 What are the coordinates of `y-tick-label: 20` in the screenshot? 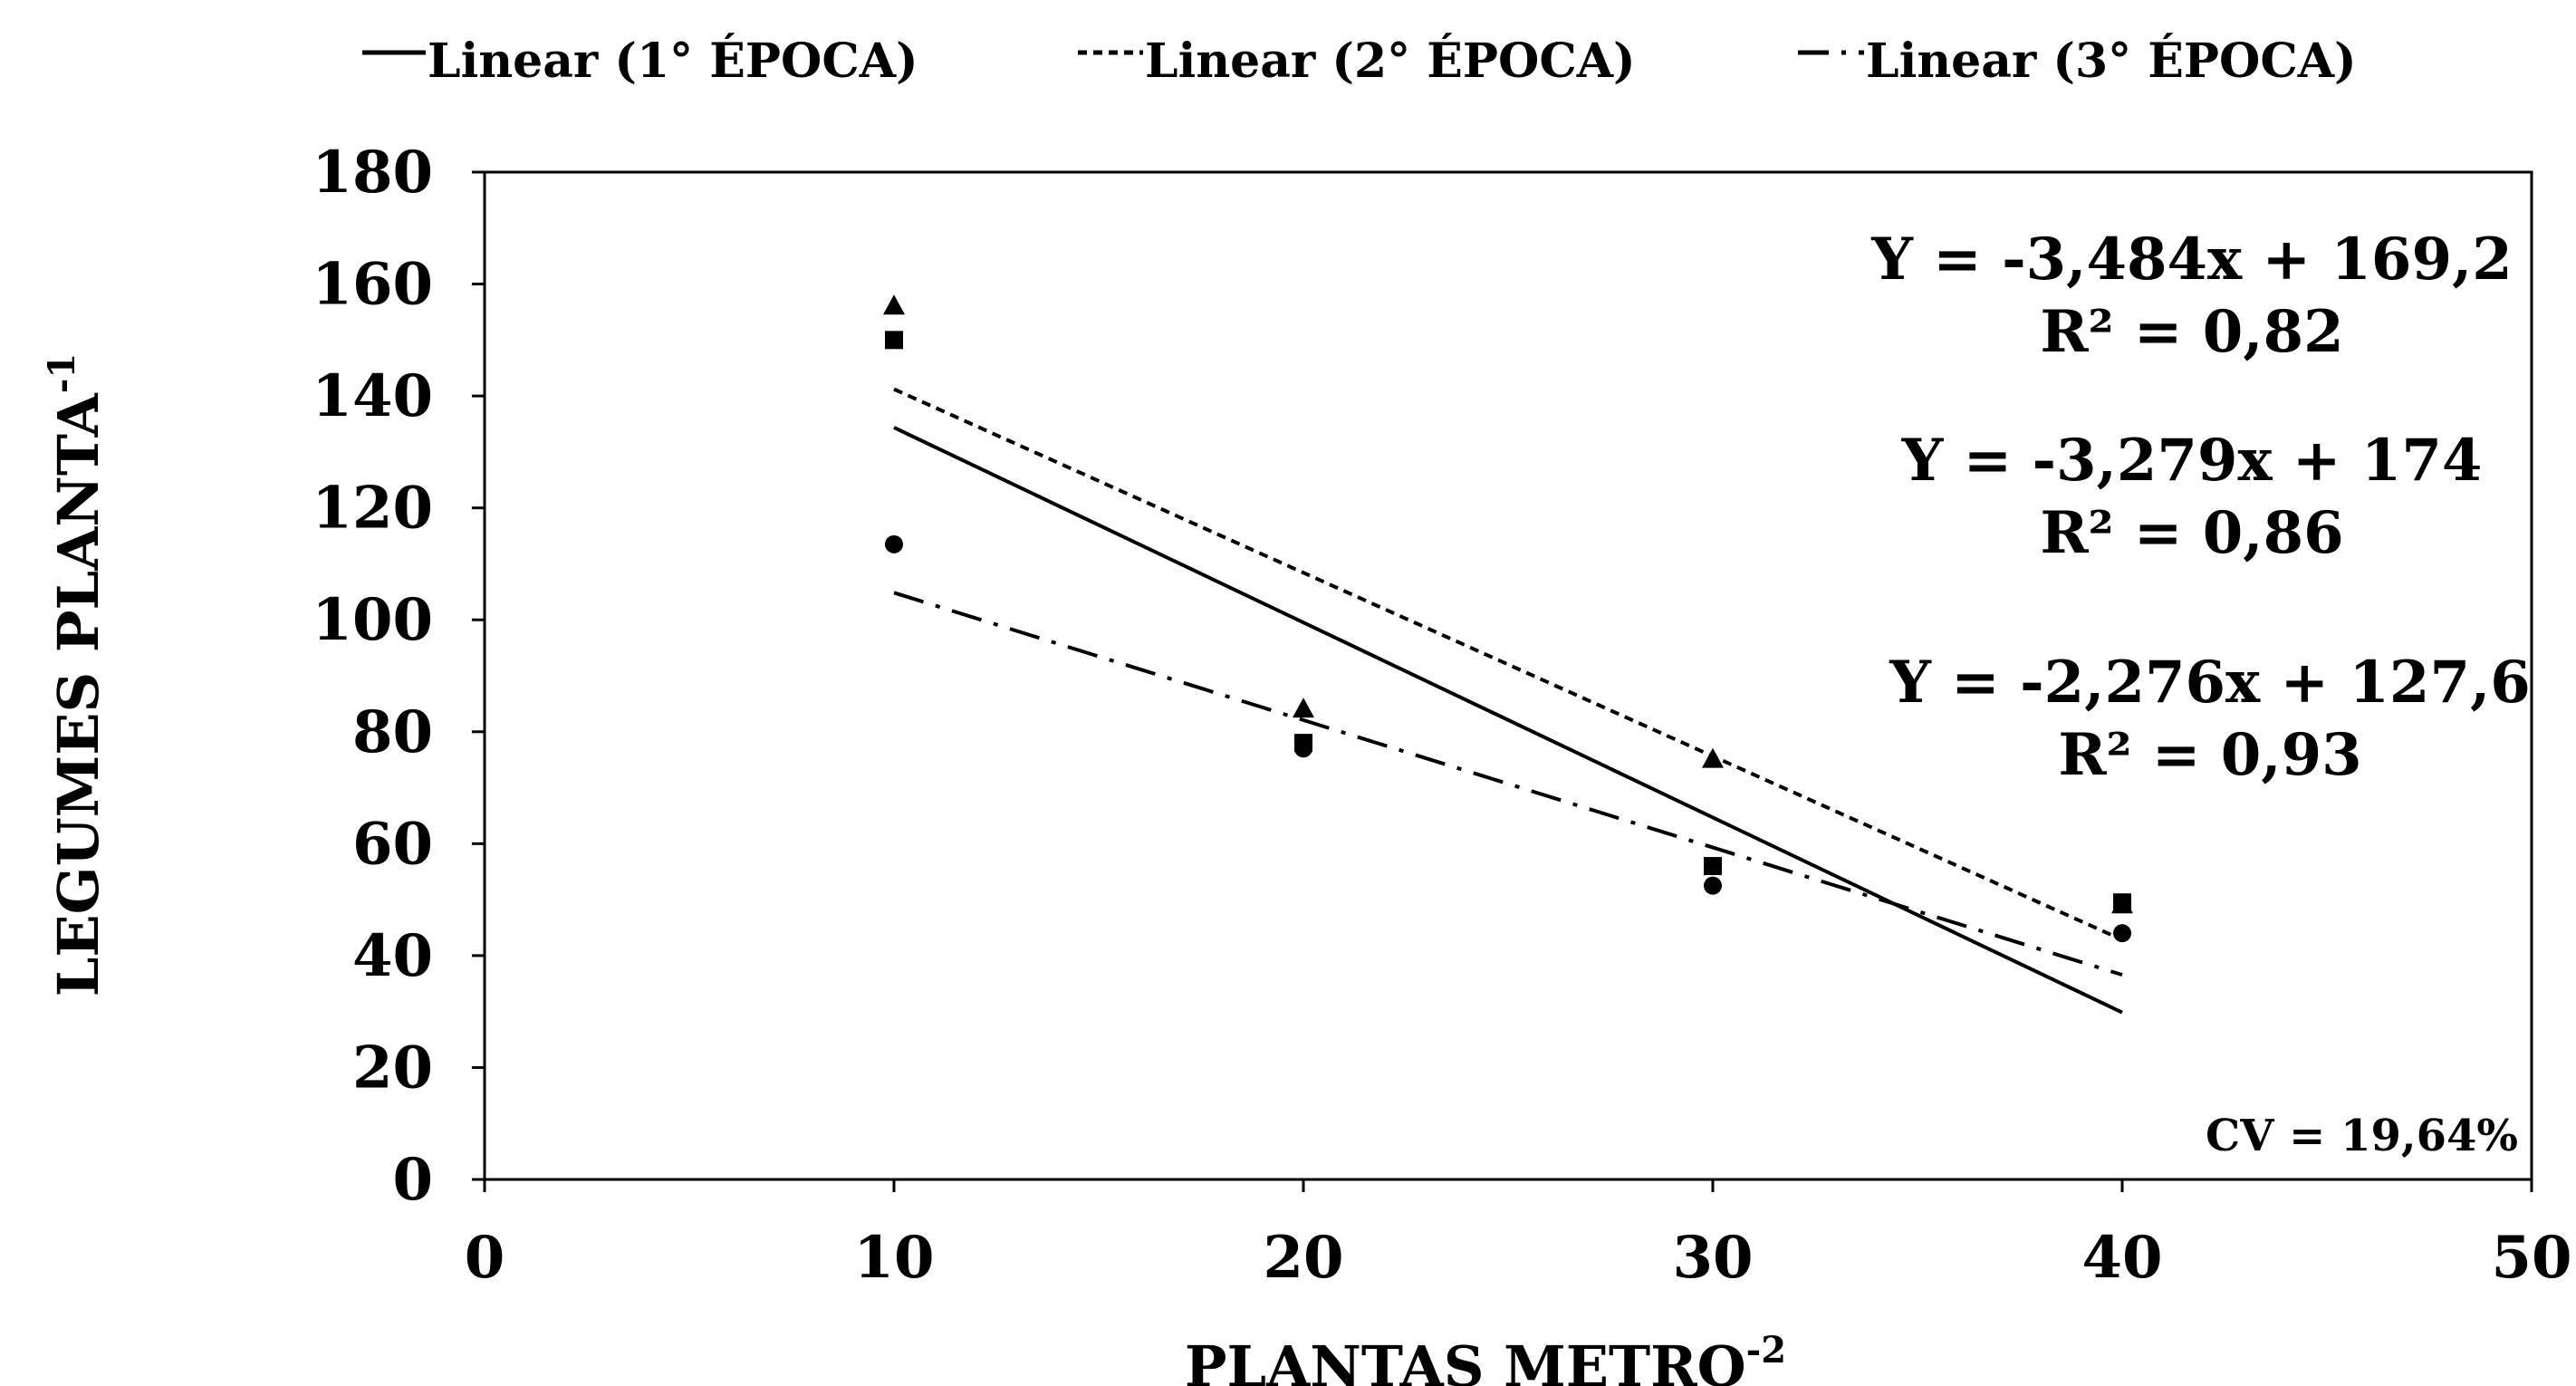 It's located at (392, 1068).